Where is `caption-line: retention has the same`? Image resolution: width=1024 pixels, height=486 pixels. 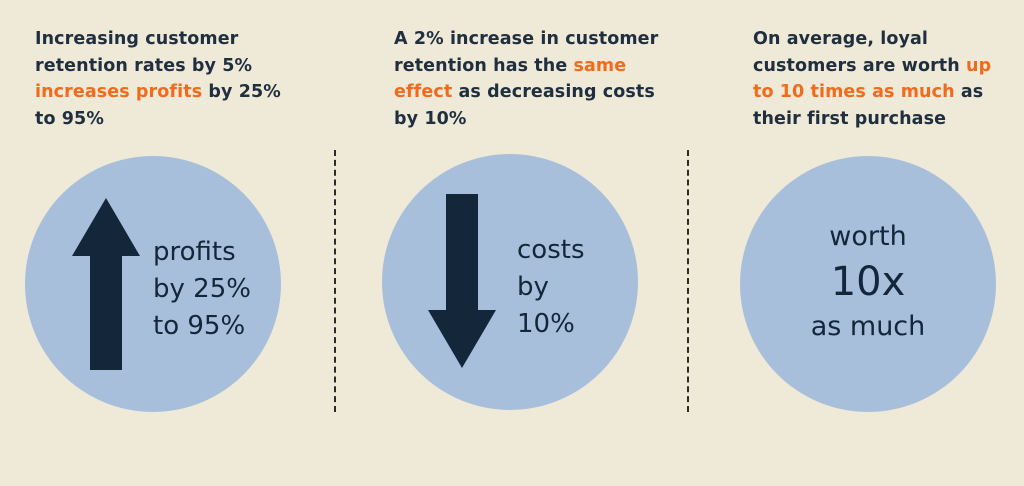 caption-line: retention has the same is located at coordinates (526, 66).